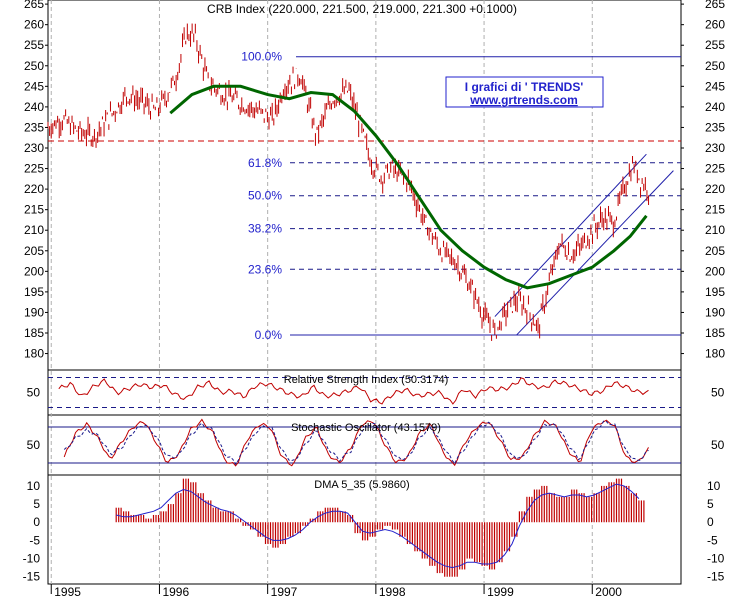 The height and width of the screenshot is (604, 729). I want to click on dma-panel, so click(380, 527).